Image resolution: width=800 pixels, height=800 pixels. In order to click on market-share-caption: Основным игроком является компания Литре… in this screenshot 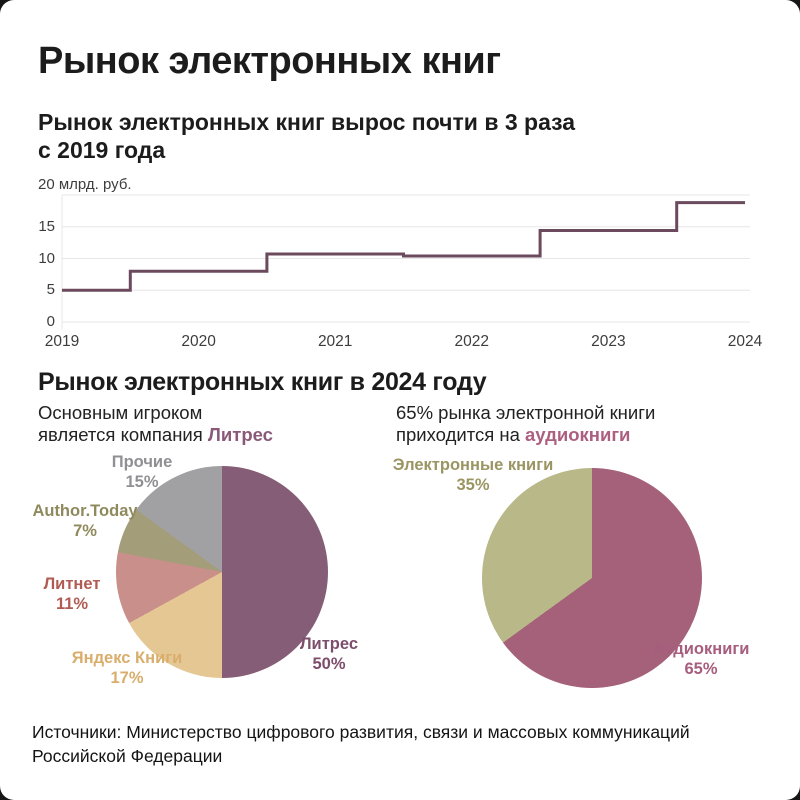, I will do `click(155, 424)`.